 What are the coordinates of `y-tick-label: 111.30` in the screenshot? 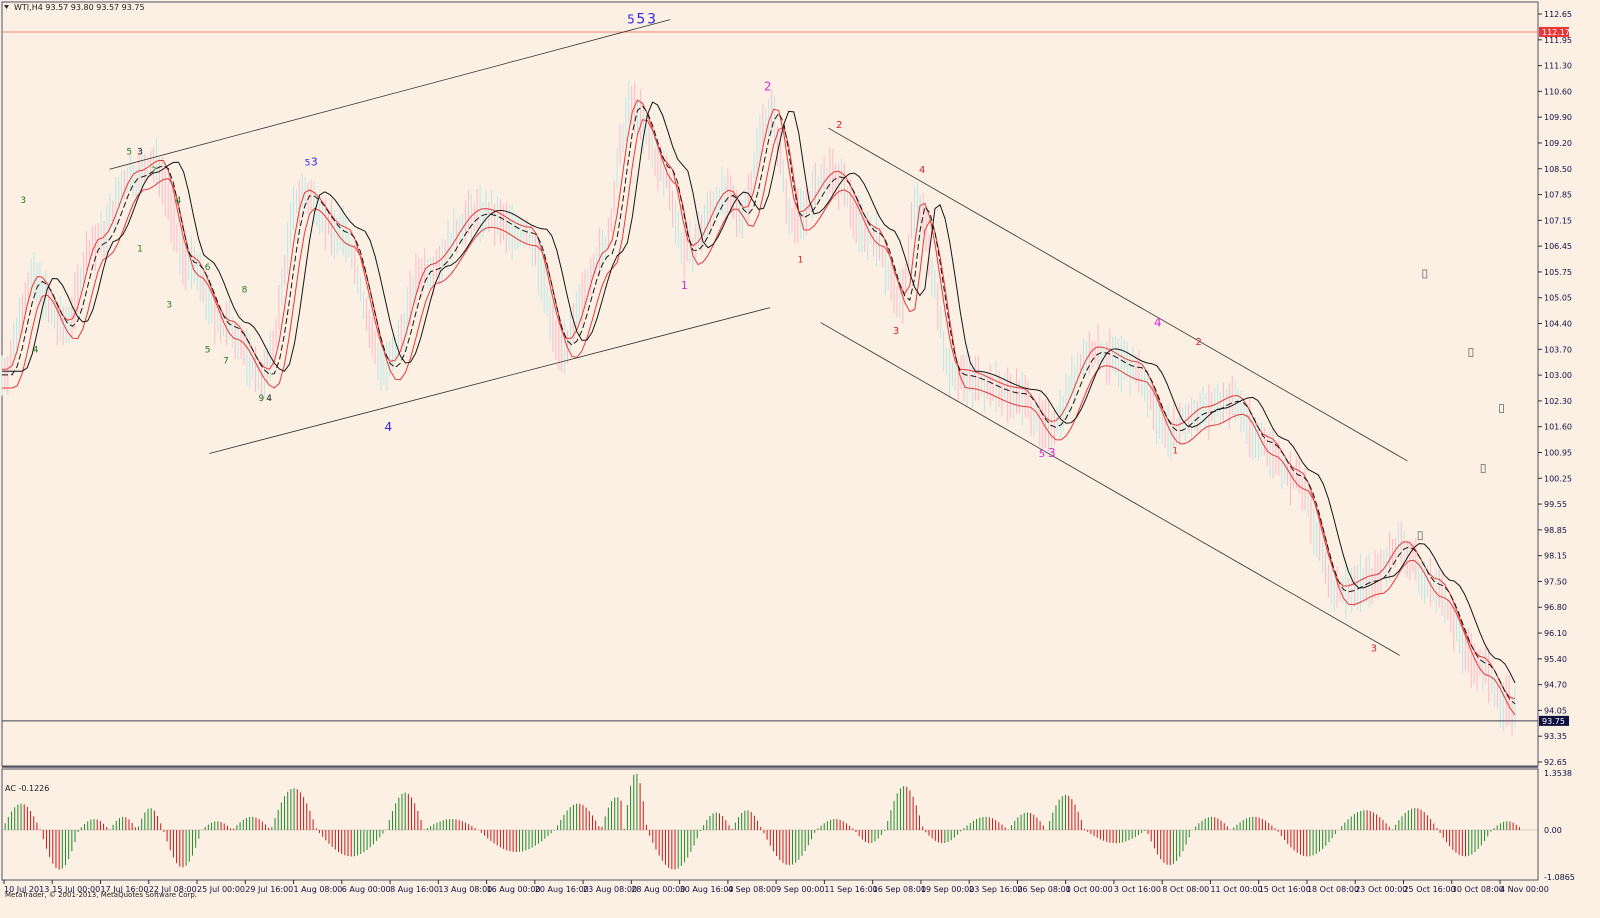 It's located at (1558, 66).